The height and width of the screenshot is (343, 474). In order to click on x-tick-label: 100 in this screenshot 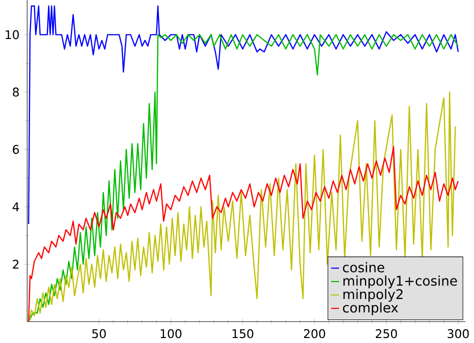, I will do `click(171, 333)`.